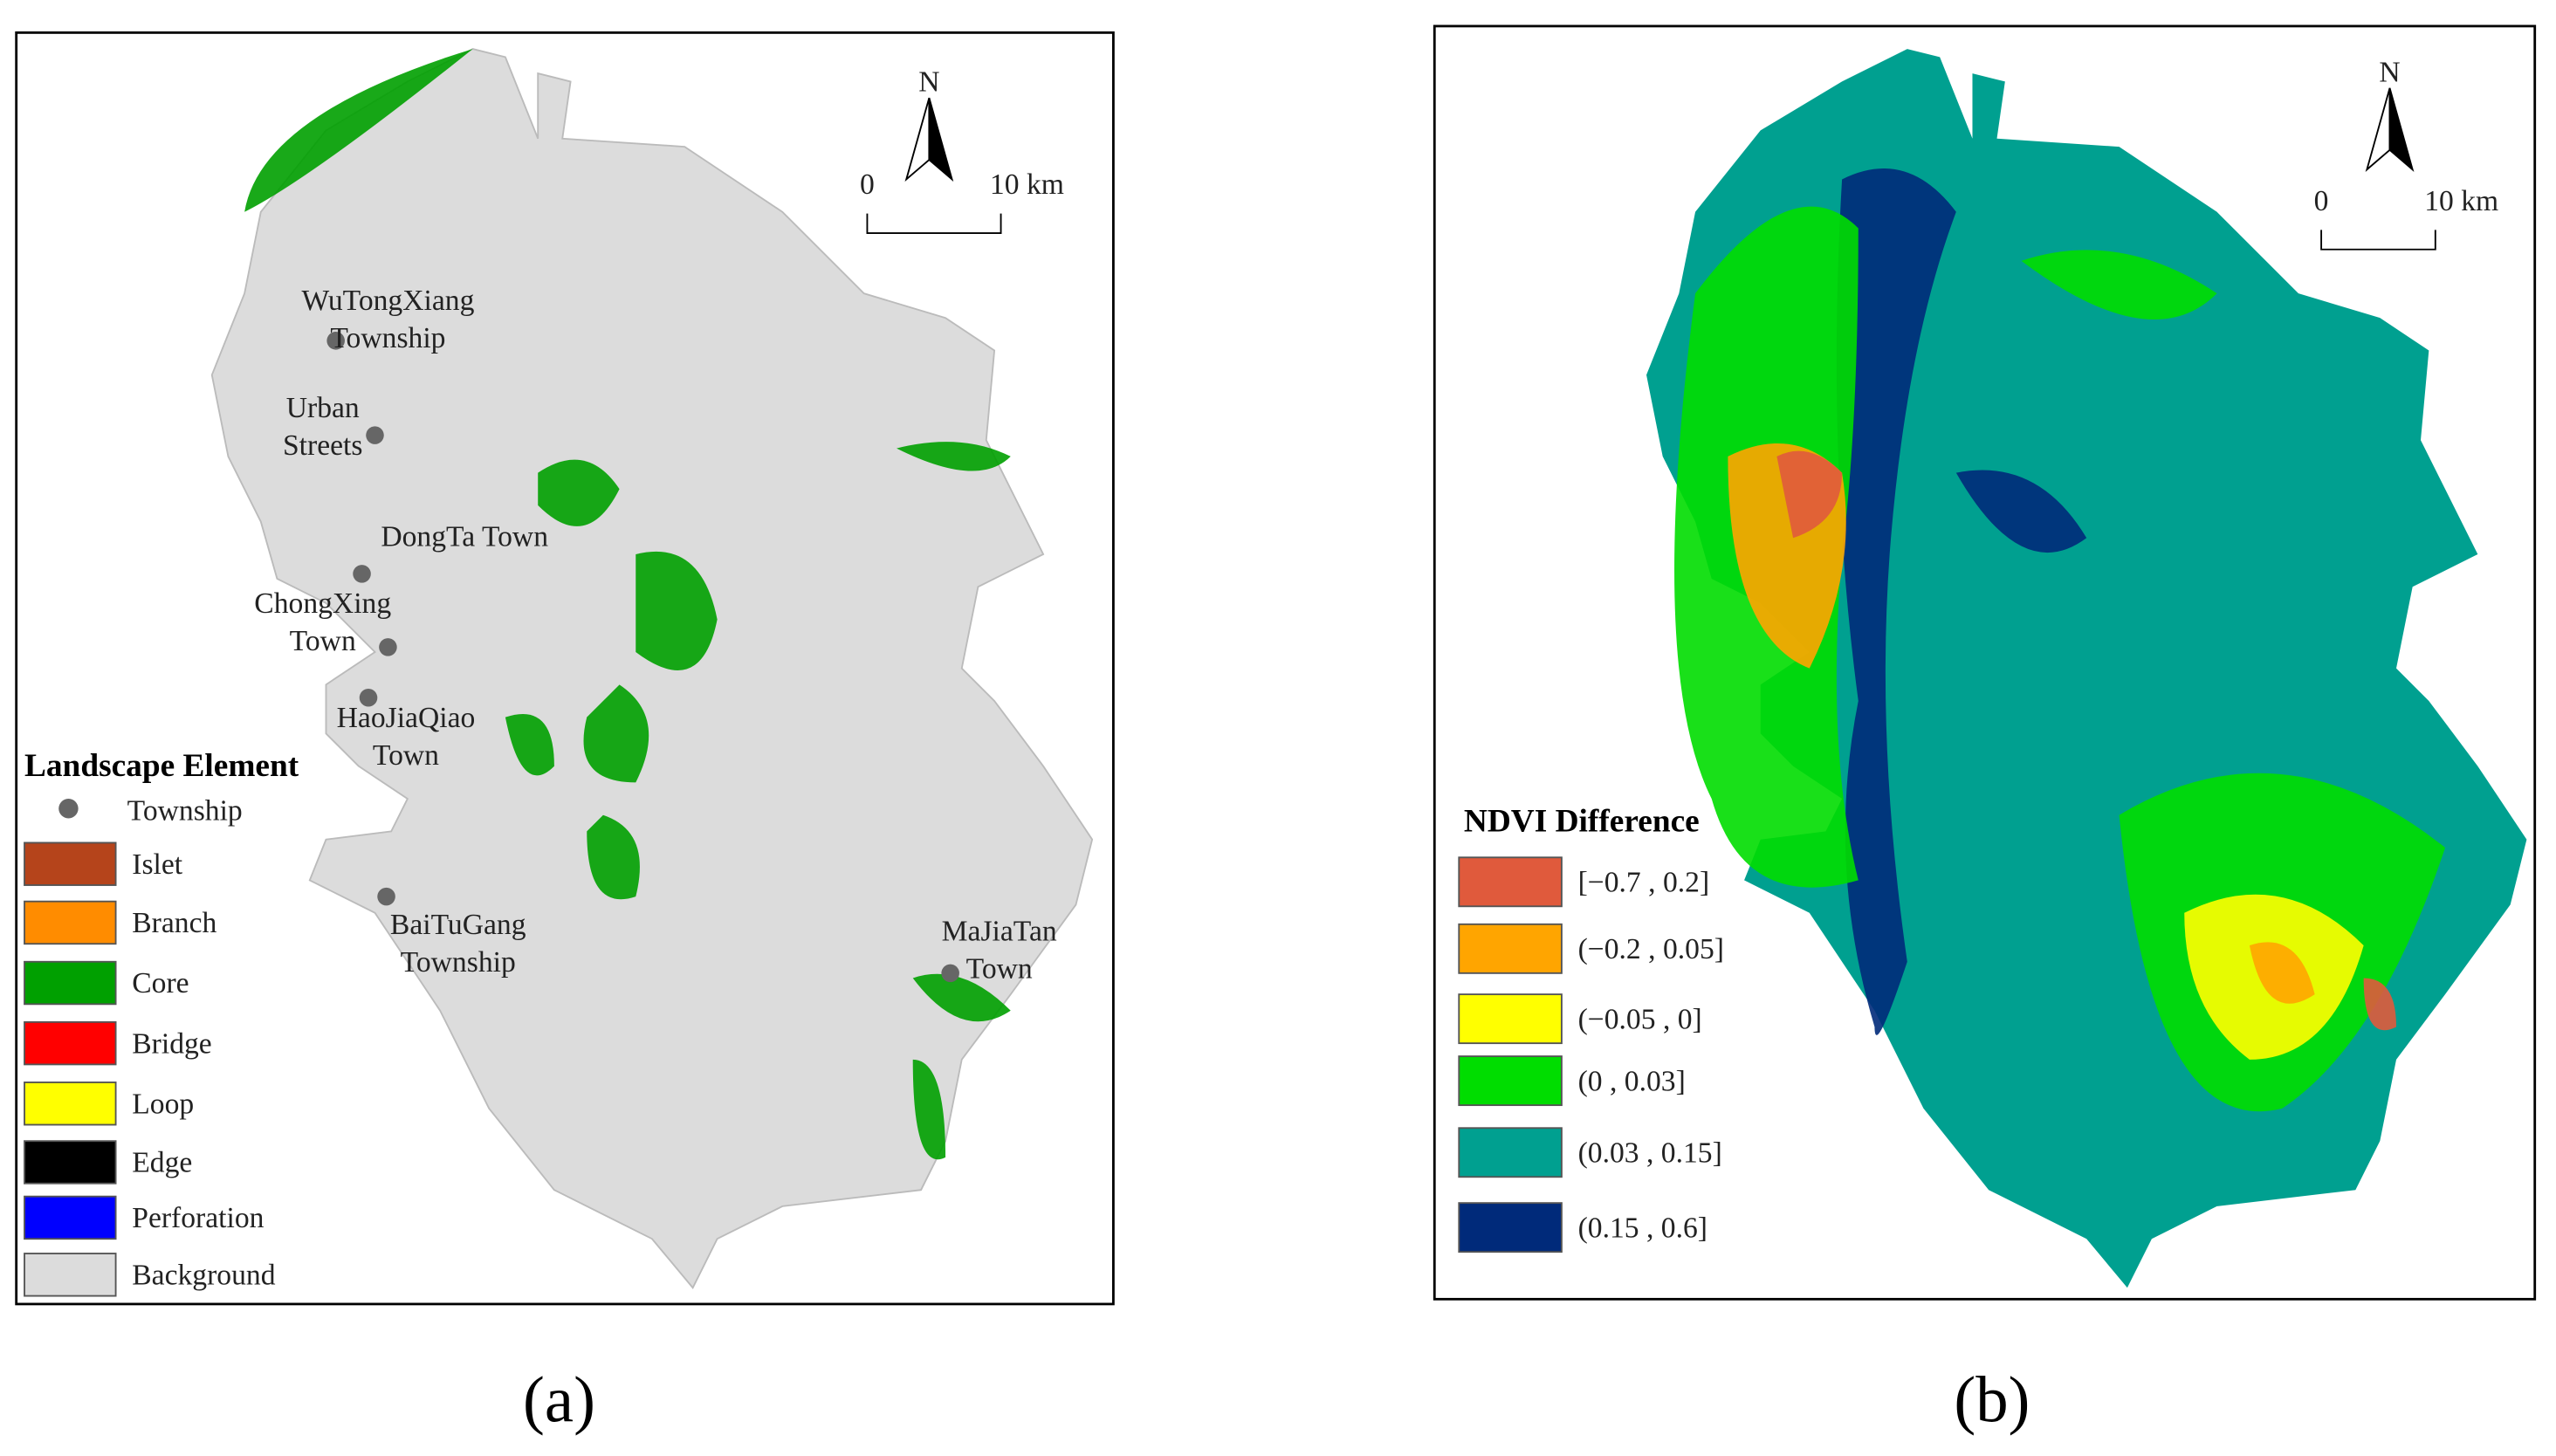  Describe the element at coordinates (387, 301) in the screenshot. I see `township-label: WuTongXiang` at that location.